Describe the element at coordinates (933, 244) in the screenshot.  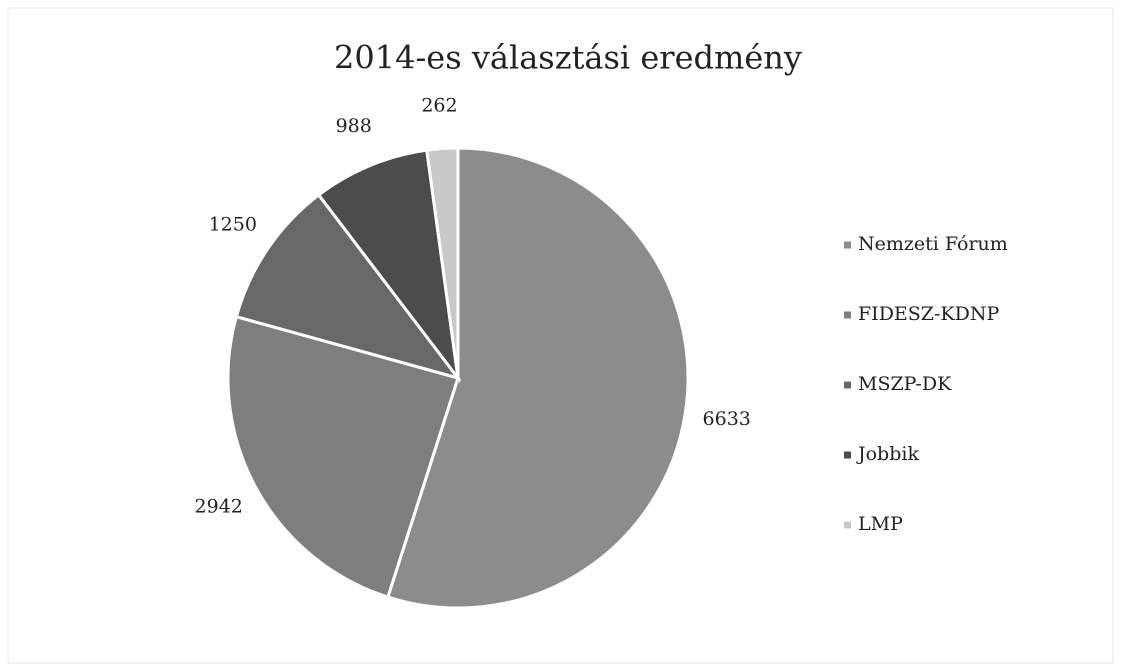
I see `legend-label: Nemzeti Fórum` at that location.